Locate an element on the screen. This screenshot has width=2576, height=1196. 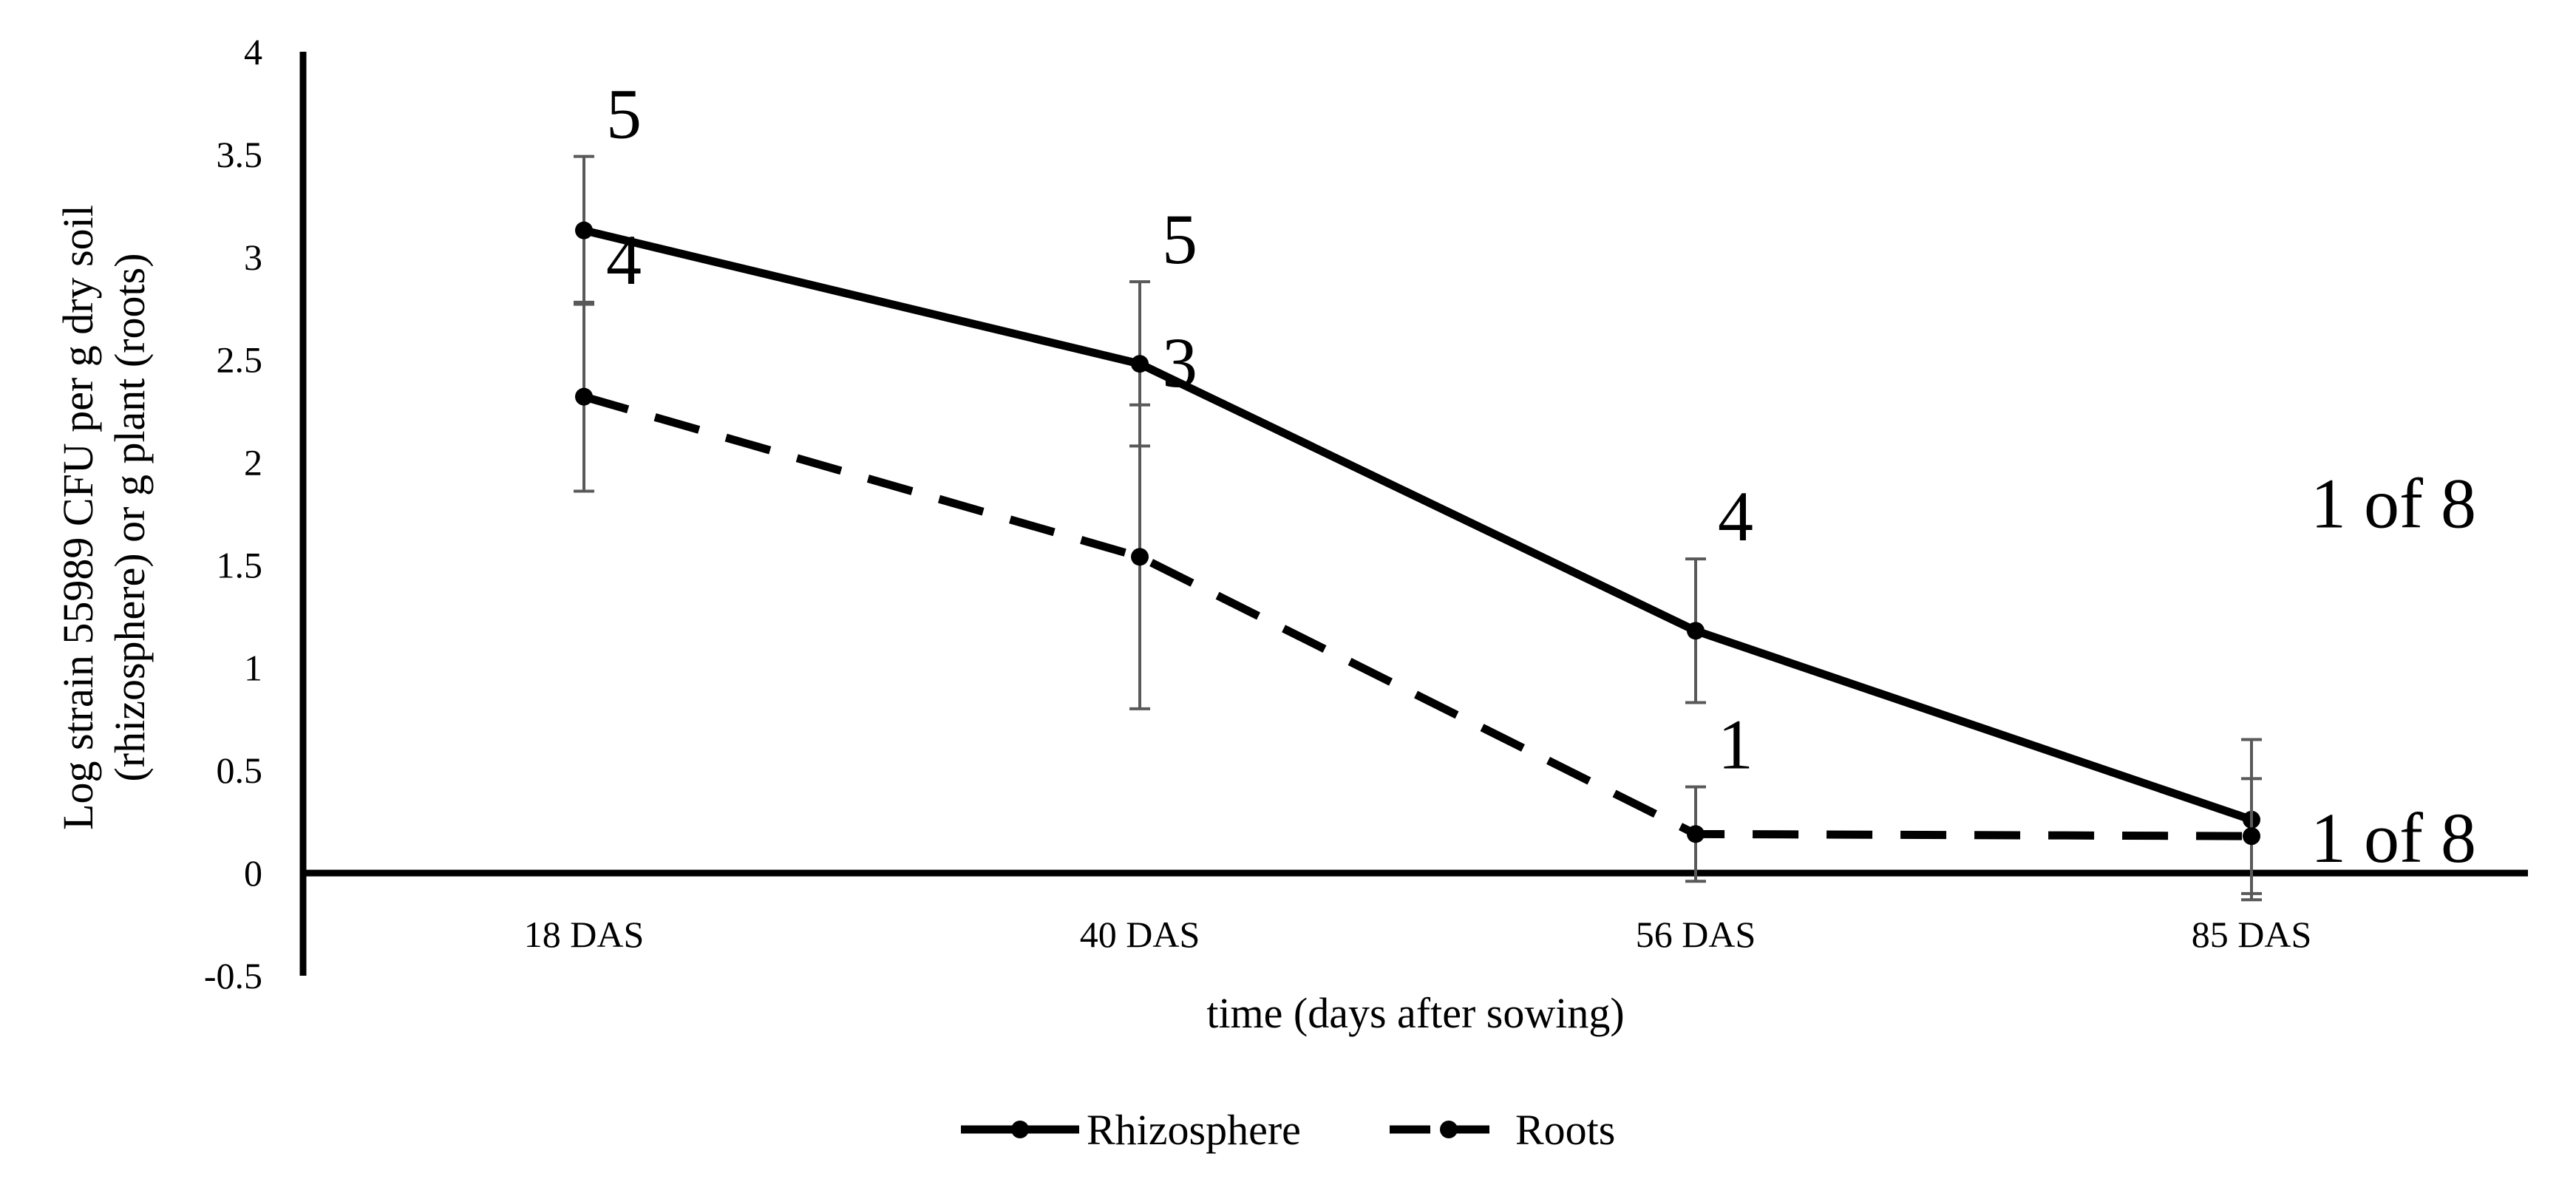
x-tick-label: 18 DAS is located at coordinates (584, 934).